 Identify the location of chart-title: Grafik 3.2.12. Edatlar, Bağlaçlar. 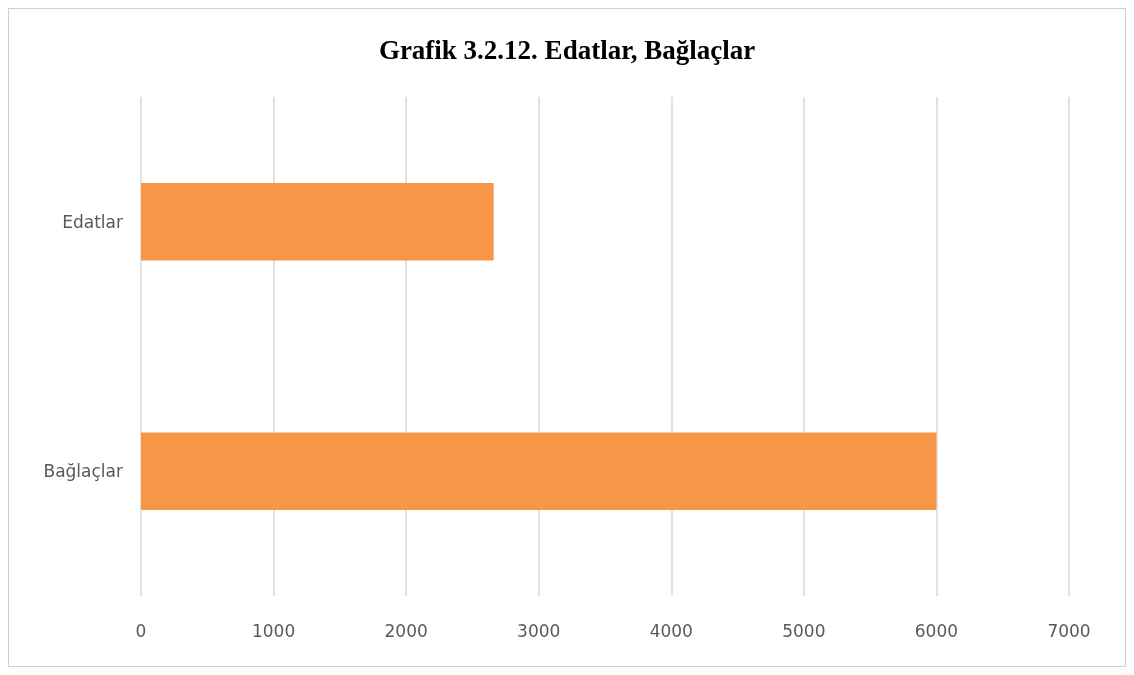
(567, 49).